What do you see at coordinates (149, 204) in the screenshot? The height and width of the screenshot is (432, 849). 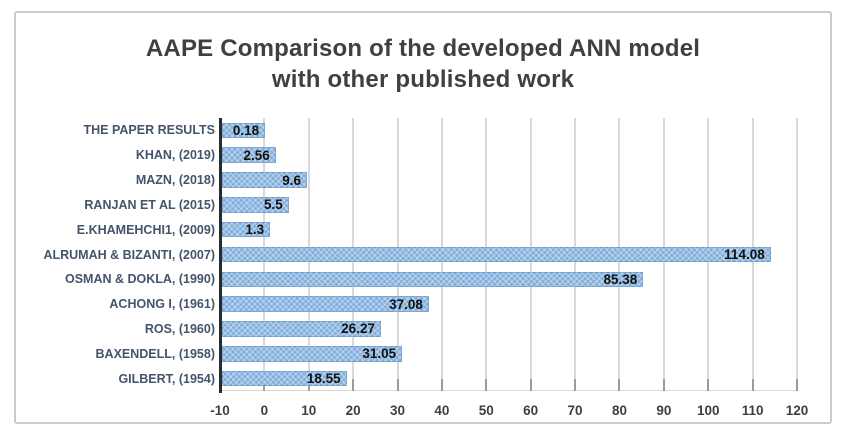 I see `category-label: RANJAN ET AL (2015)` at bounding box center [149, 204].